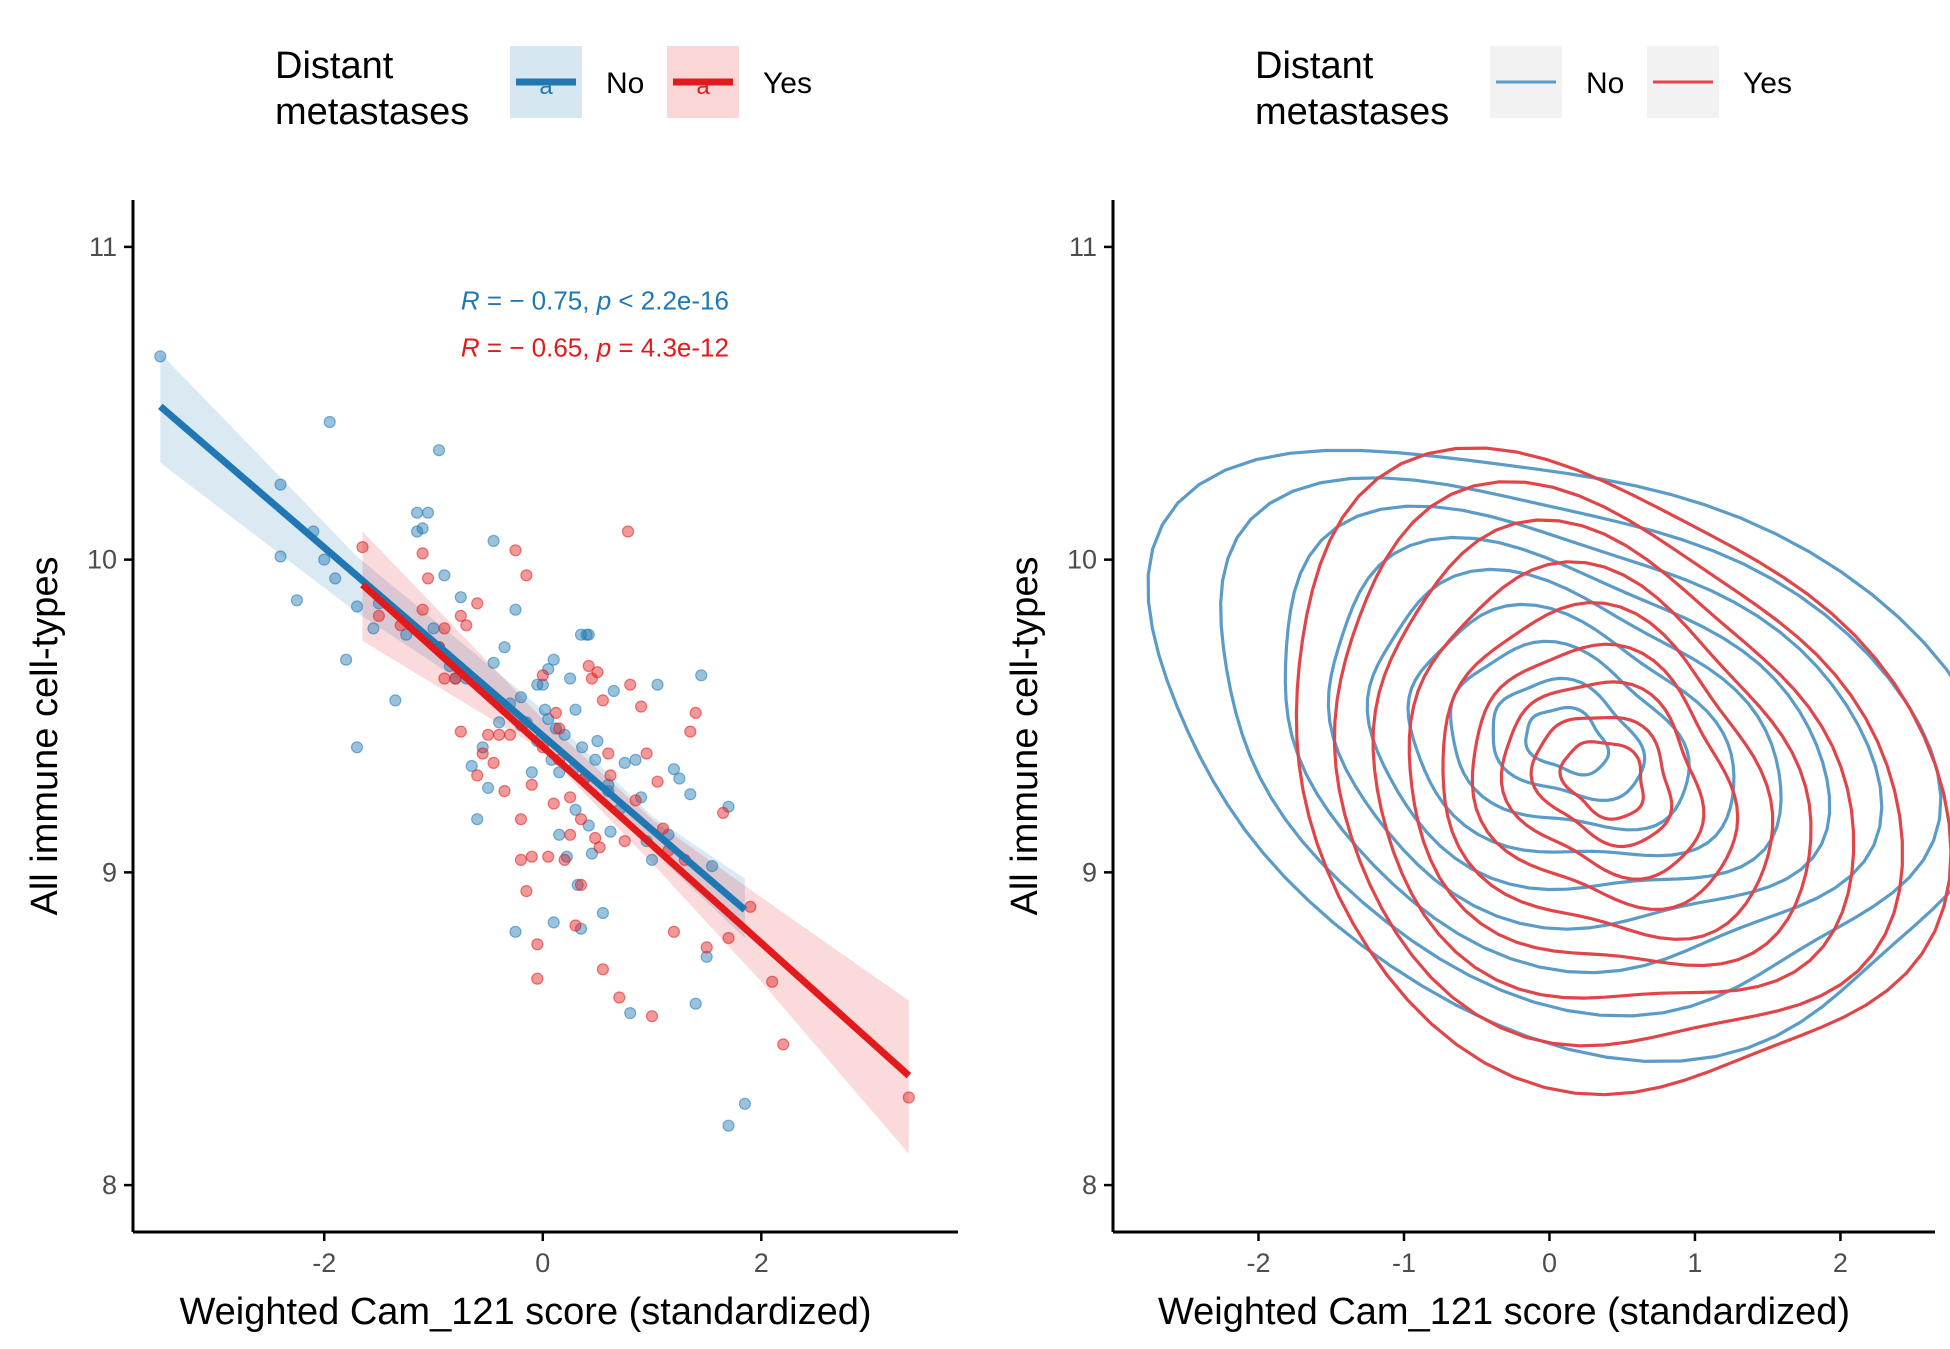 Image resolution: width=1950 pixels, height=1349 pixels. Describe the element at coordinates (334, 66) in the screenshot. I see `legend-title: Distant` at that location.